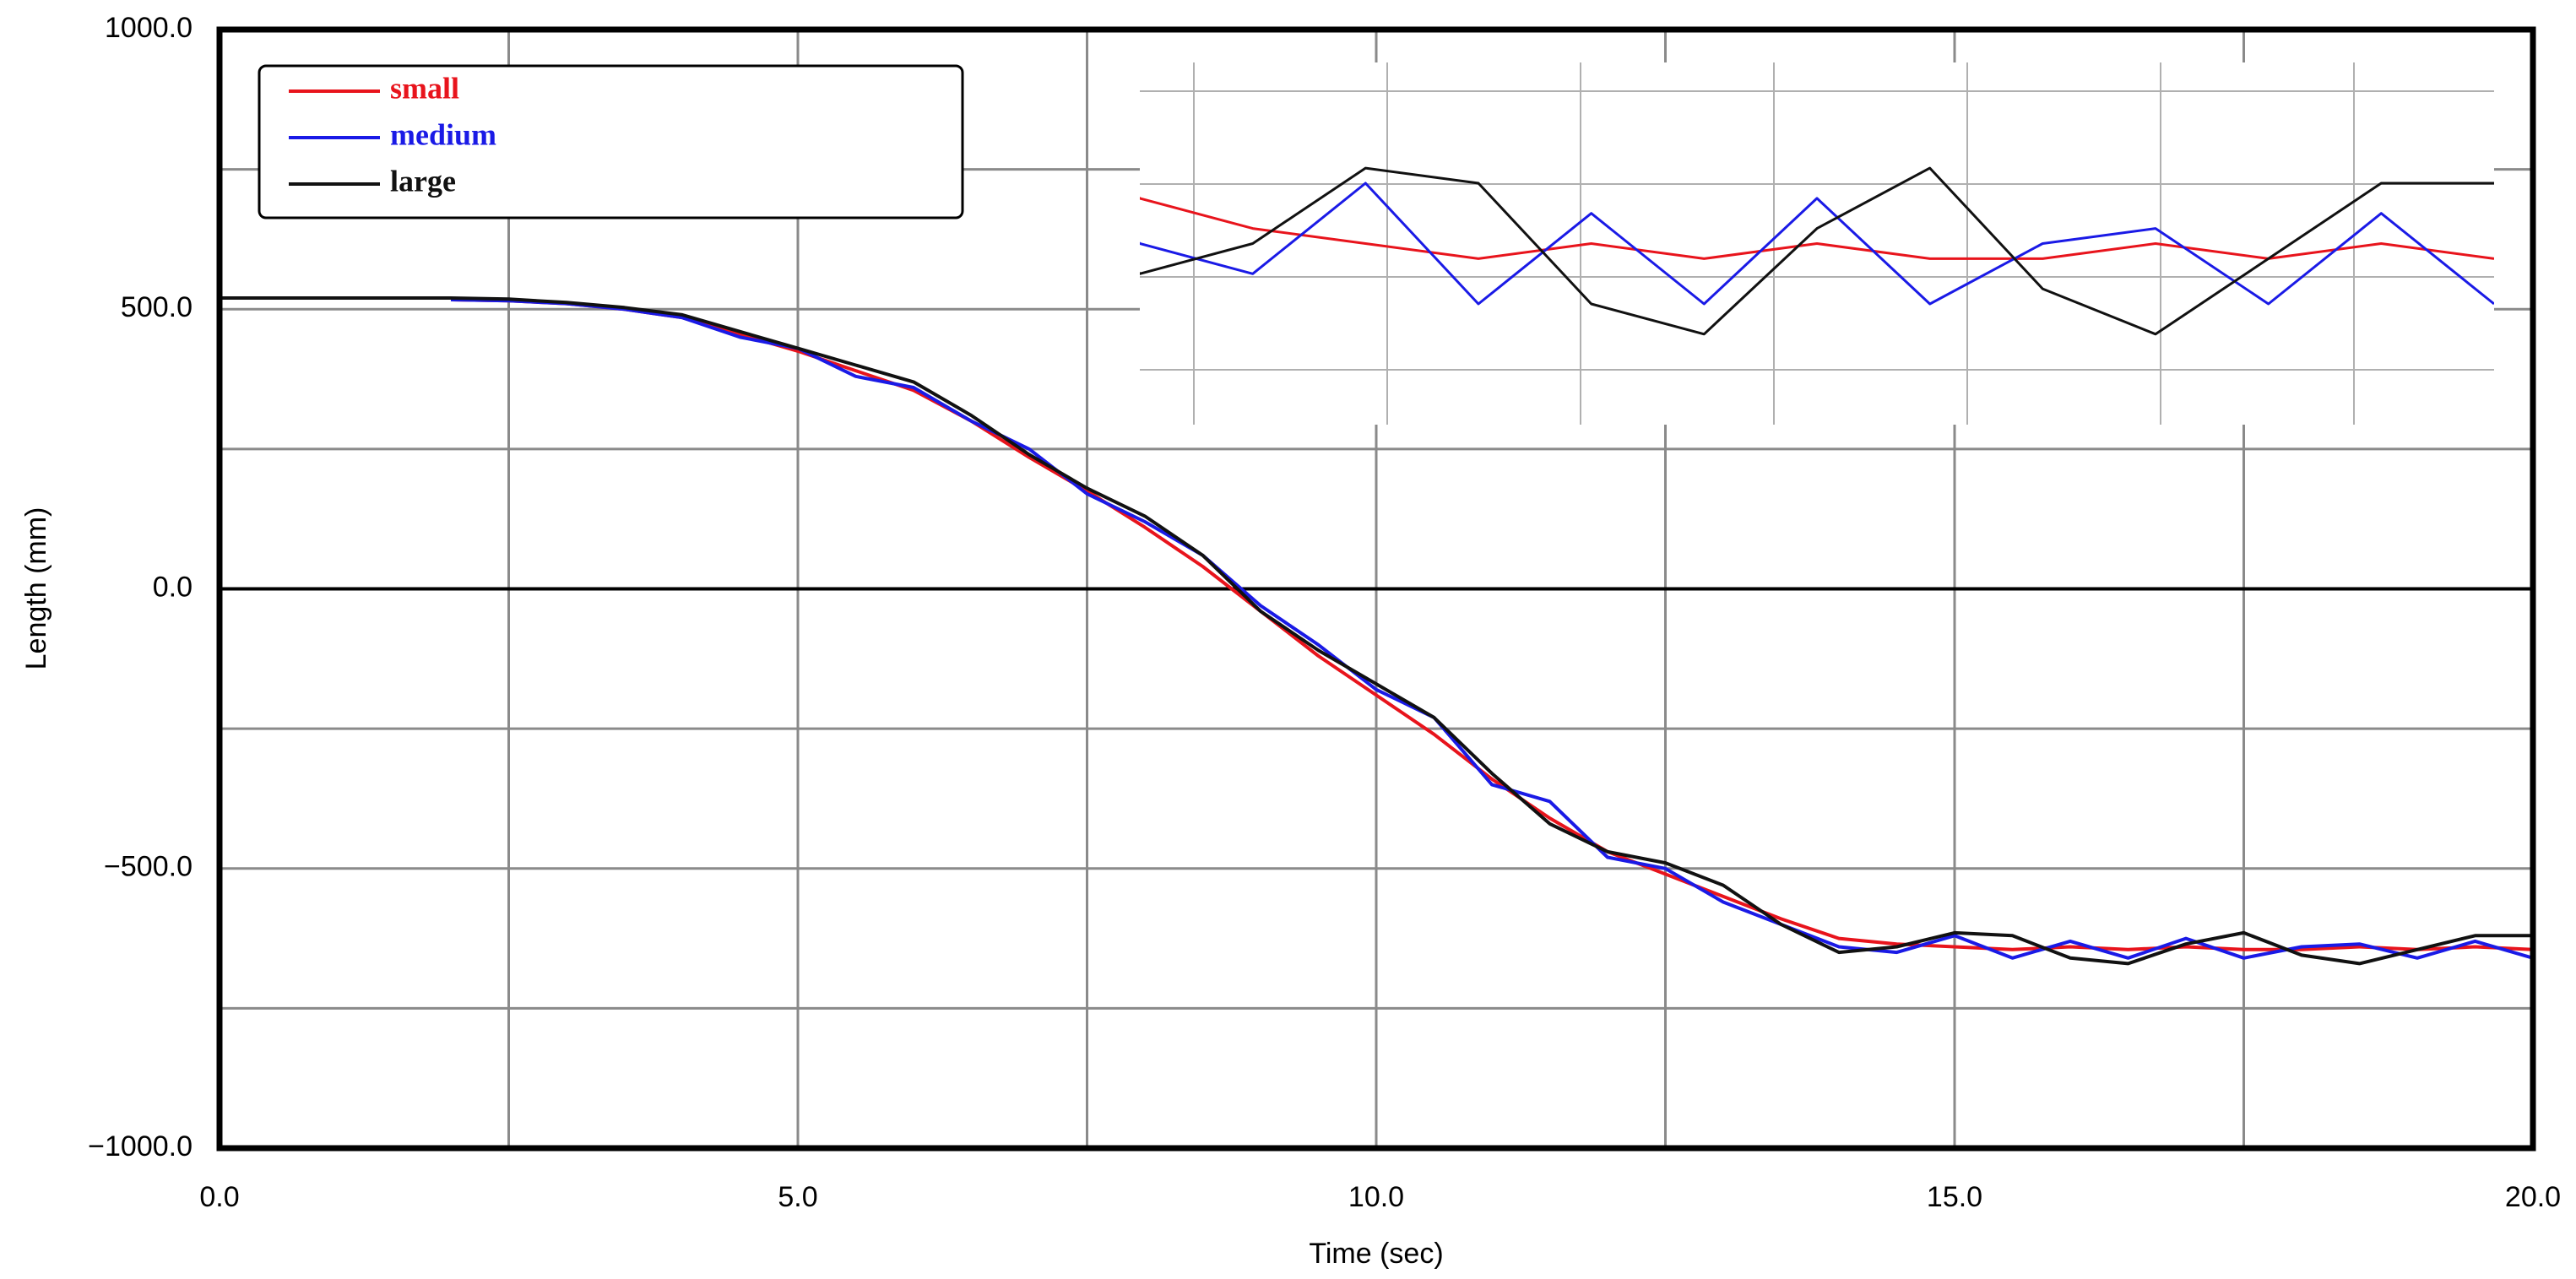  I want to click on inset-lines, so click(1817, 251).